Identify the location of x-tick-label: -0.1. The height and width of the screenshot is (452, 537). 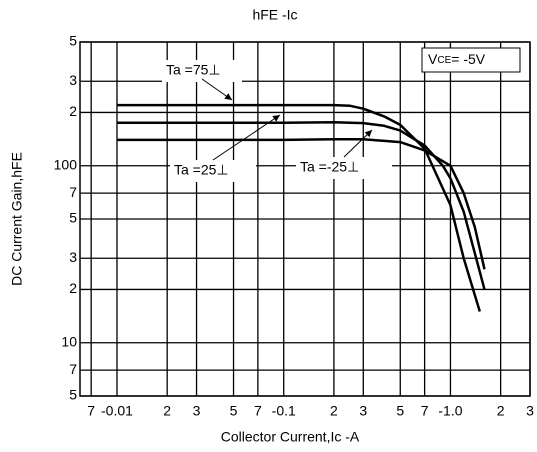
(284, 411).